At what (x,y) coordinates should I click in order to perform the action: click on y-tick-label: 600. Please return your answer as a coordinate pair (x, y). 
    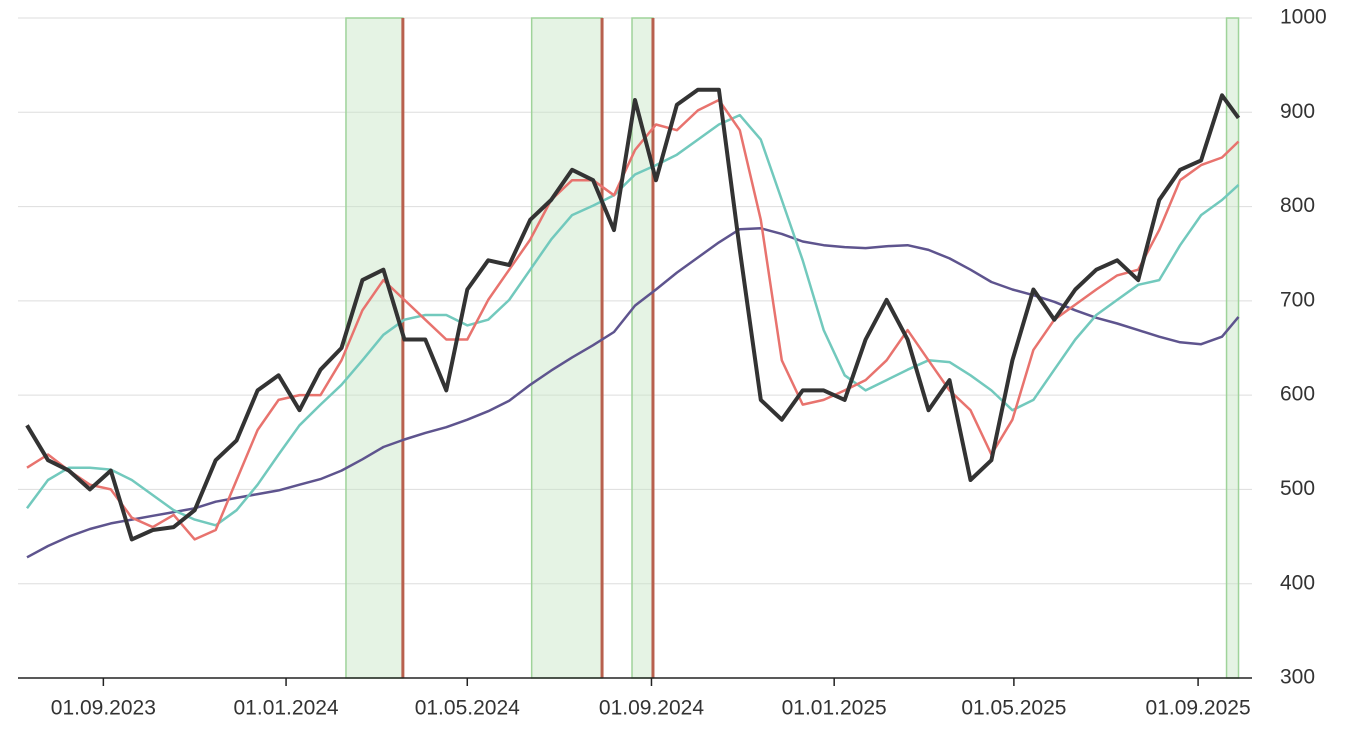
    Looking at the image, I should click on (1297, 394).